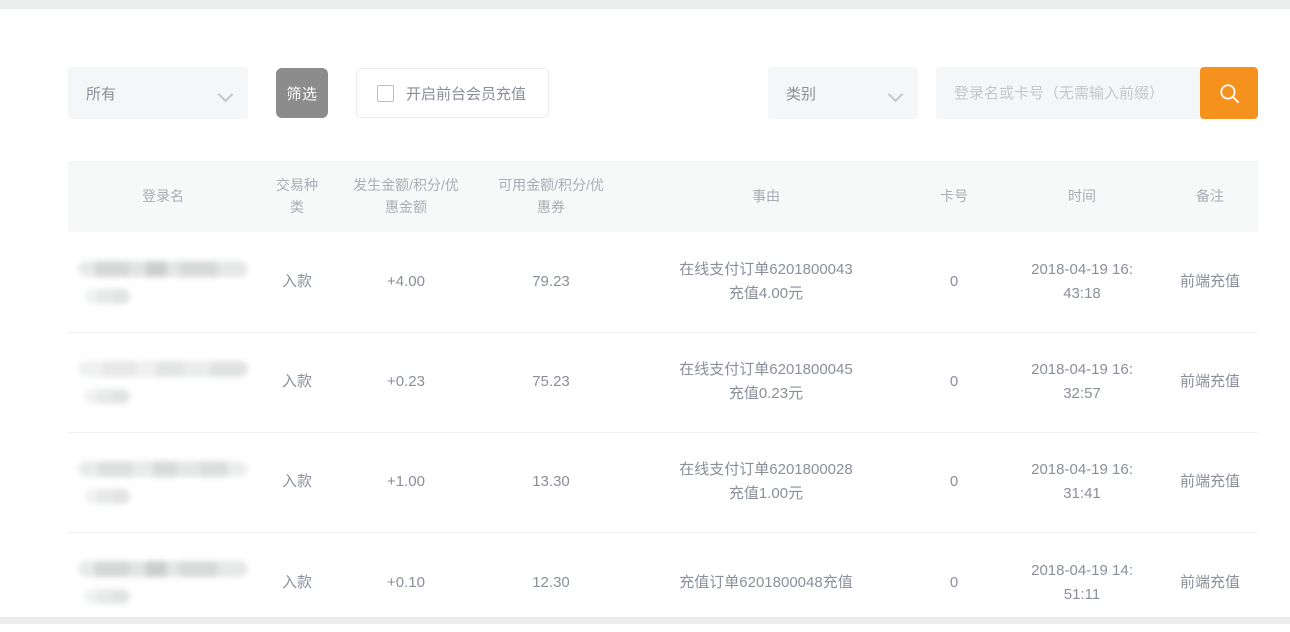 Image resolution: width=1290 pixels, height=632 pixels. What do you see at coordinates (297, 185) in the screenshot?
I see `header-text: 交易种` at bounding box center [297, 185].